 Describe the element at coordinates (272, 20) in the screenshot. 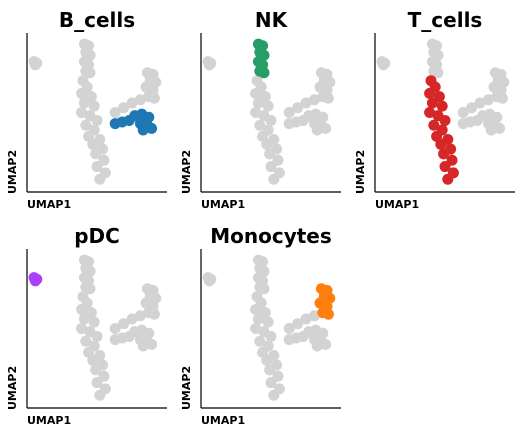

I see `panel-title: NK` at that location.